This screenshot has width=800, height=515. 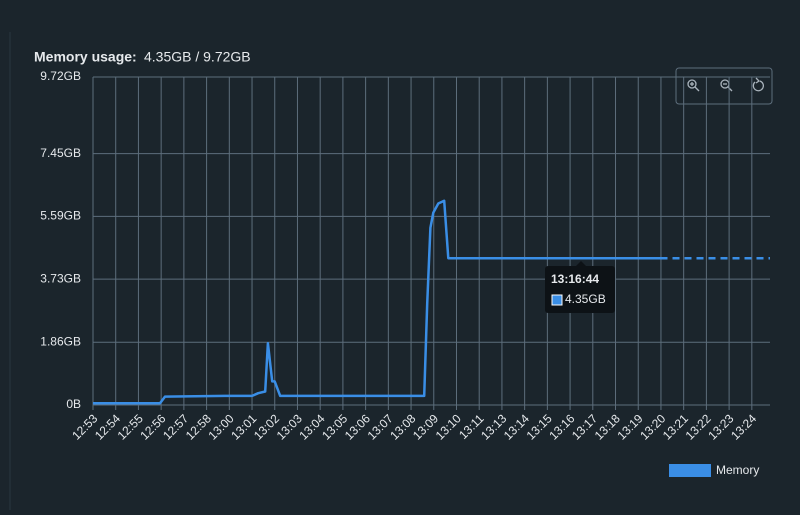 What do you see at coordinates (580, 287) in the screenshot?
I see `tooltip: 13:16:44 4.35GB` at bounding box center [580, 287].